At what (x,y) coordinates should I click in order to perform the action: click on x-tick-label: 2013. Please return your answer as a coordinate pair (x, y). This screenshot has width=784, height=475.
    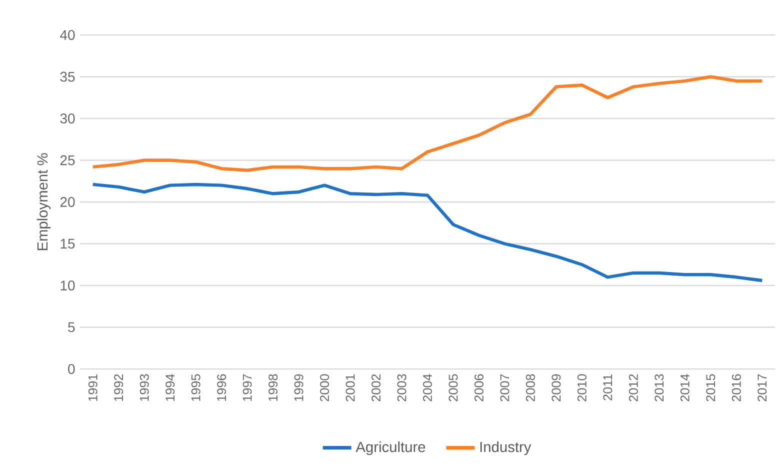
    Looking at the image, I should click on (659, 388).